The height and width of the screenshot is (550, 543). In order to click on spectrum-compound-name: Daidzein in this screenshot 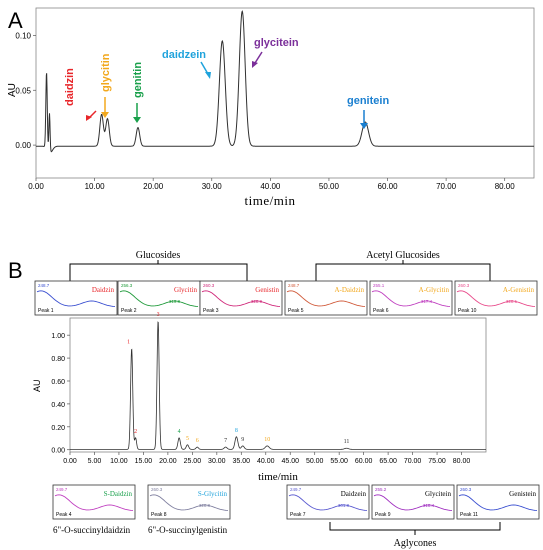, I will do `click(354, 494)`.